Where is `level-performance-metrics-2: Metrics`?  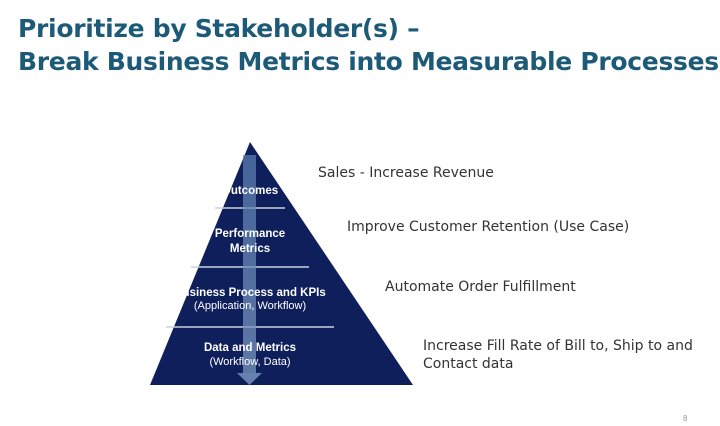 level-performance-metrics-2: Metrics is located at coordinates (250, 249).